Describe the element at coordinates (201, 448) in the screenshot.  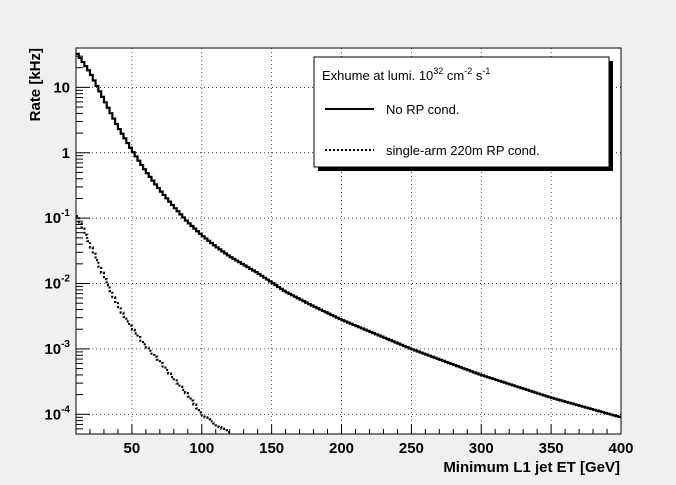
I see `x-tick-label: 100` at that location.